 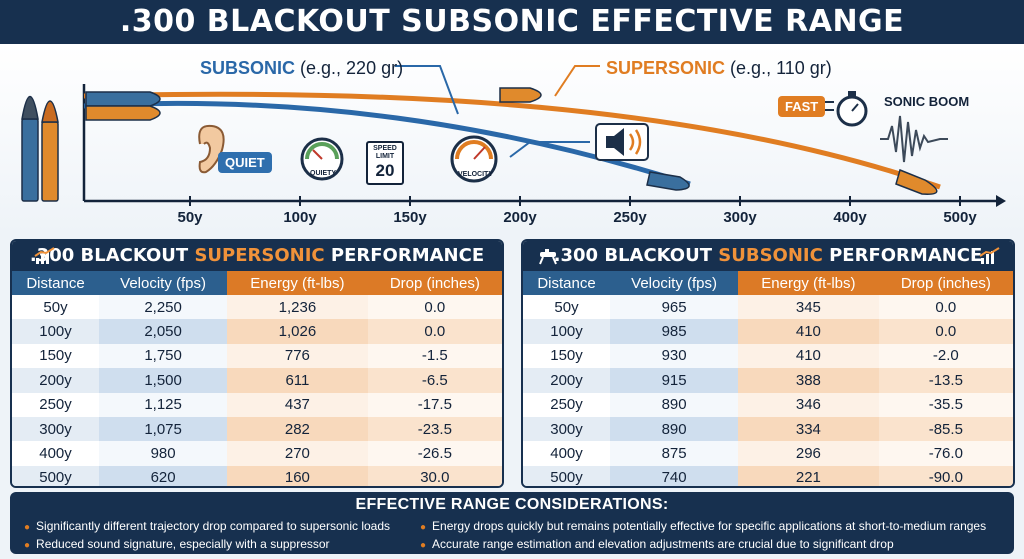 What do you see at coordinates (257, 475) in the screenshot?
I see `table-row: 500y 620 160 30.0` at bounding box center [257, 475].